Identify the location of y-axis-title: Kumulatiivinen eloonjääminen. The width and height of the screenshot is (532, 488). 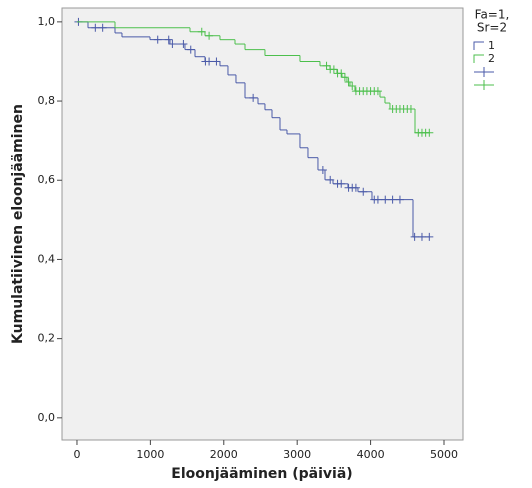
(18, 224).